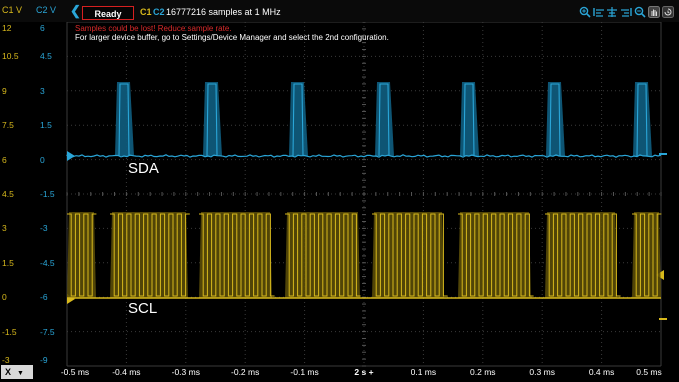 The height and width of the screenshot is (382, 679). What do you see at coordinates (143, 308) in the screenshot?
I see `scl-signal-label: SCL` at bounding box center [143, 308].